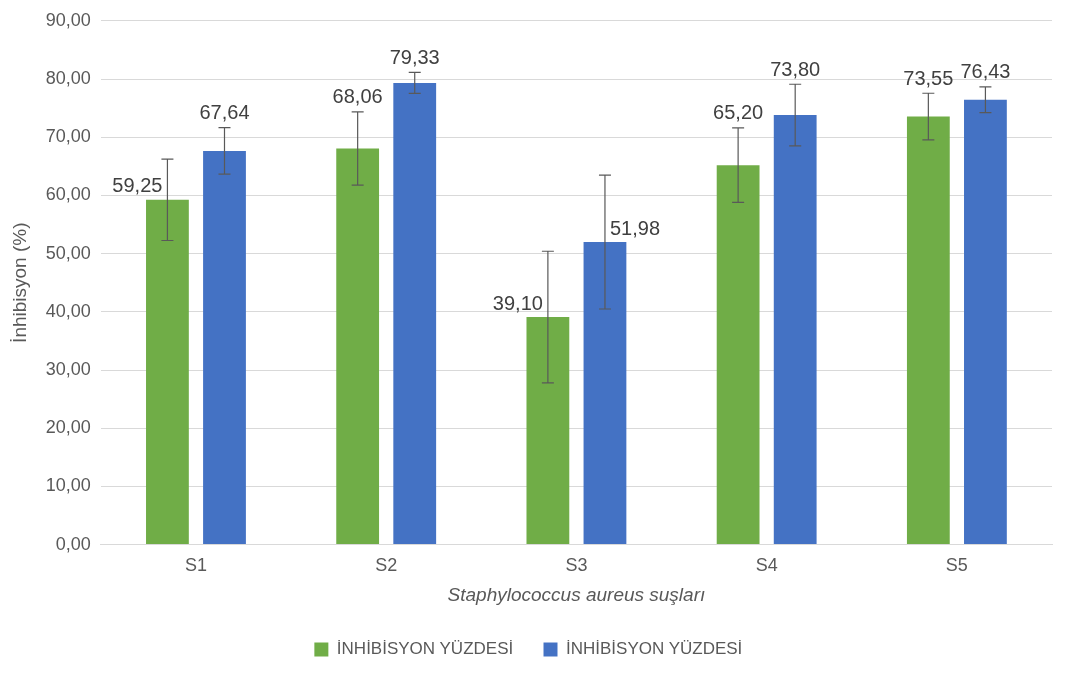 This screenshot has width=1072, height=673. What do you see at coordinates (224, 112) in the screenshot?
I see `data-label: 67,64` at bounding box center [224, 112].